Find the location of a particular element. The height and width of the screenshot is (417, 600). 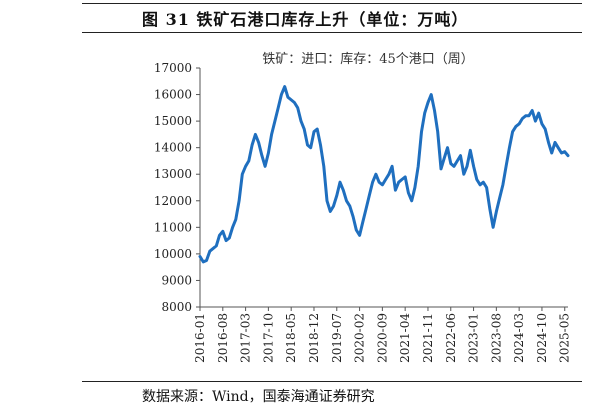

x-tick-label: 2019-07 is located at coordinates (337, 338).